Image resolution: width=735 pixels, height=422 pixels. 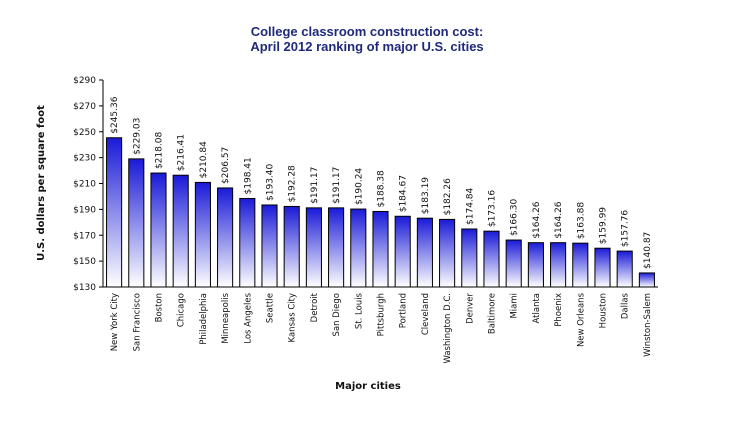 I want to click on x-category-label: Detroit, so click(x=315, y=307).